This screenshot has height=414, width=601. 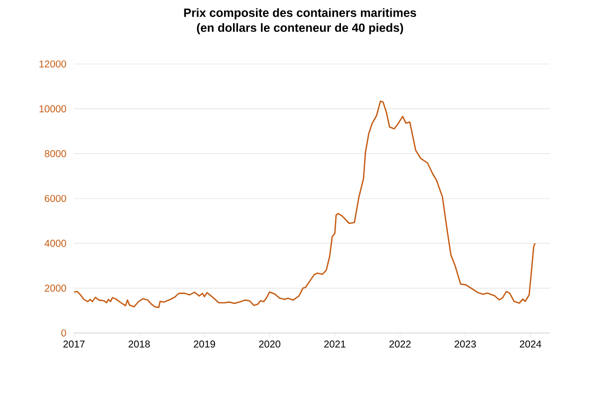 What do you see at coordinates (139, 344) in the screenshot?
I see `x-tick-label: 2018` at bounding box center [139, 344].